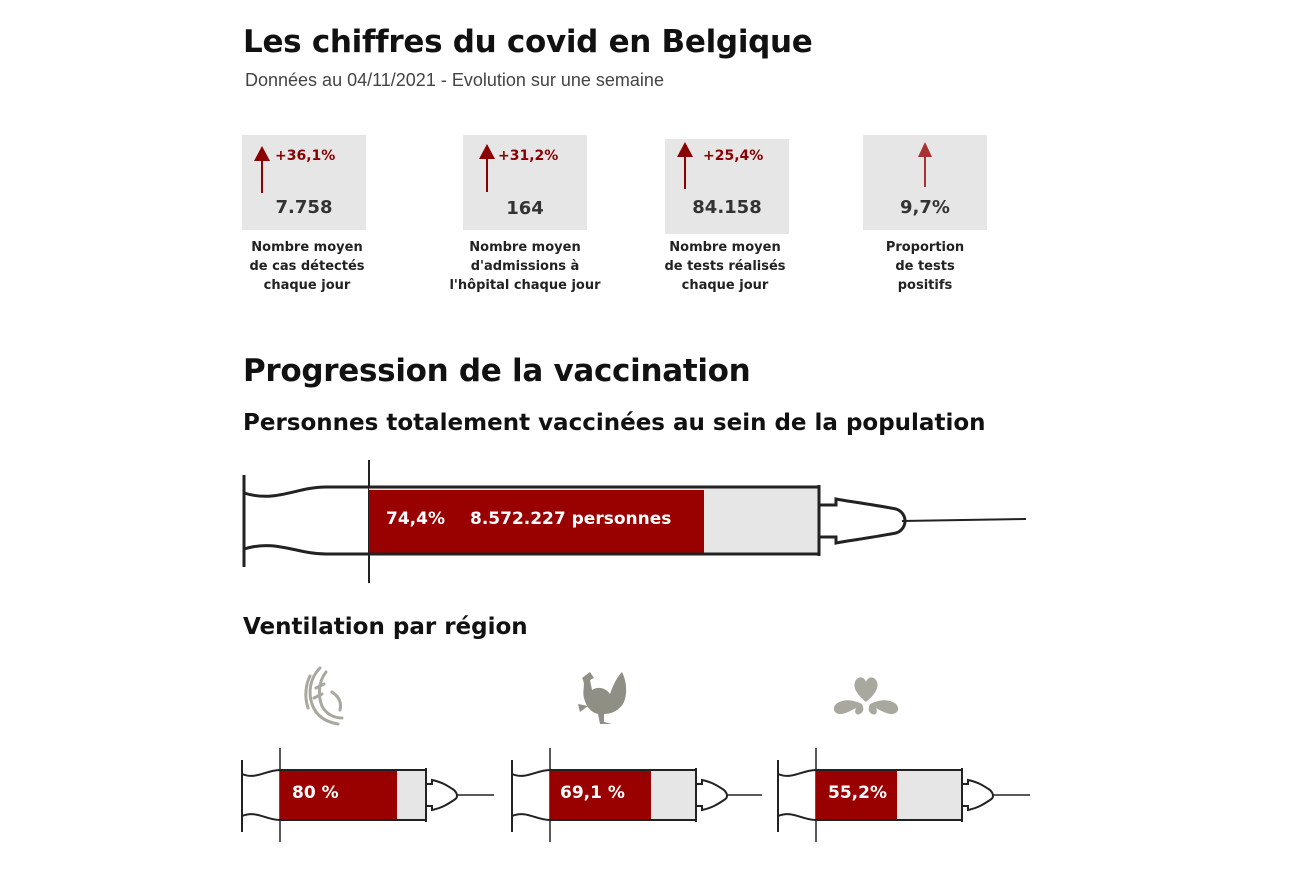  I want to click on region-percent: 80 %, so click(315, 793).